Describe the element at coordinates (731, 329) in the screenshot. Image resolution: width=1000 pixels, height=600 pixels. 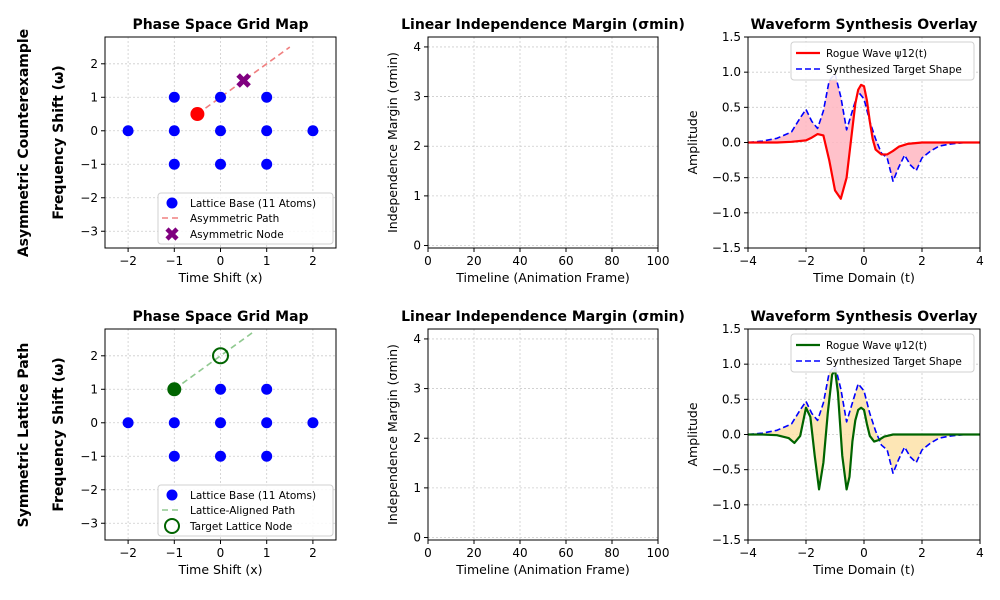
I see `y-tick-label: 1.5` at that location.